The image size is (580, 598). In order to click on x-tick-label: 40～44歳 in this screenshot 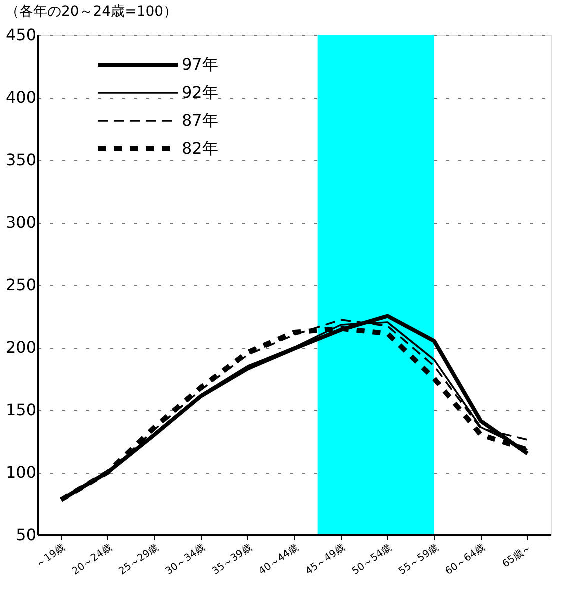, I will do `click(278, 560)`.